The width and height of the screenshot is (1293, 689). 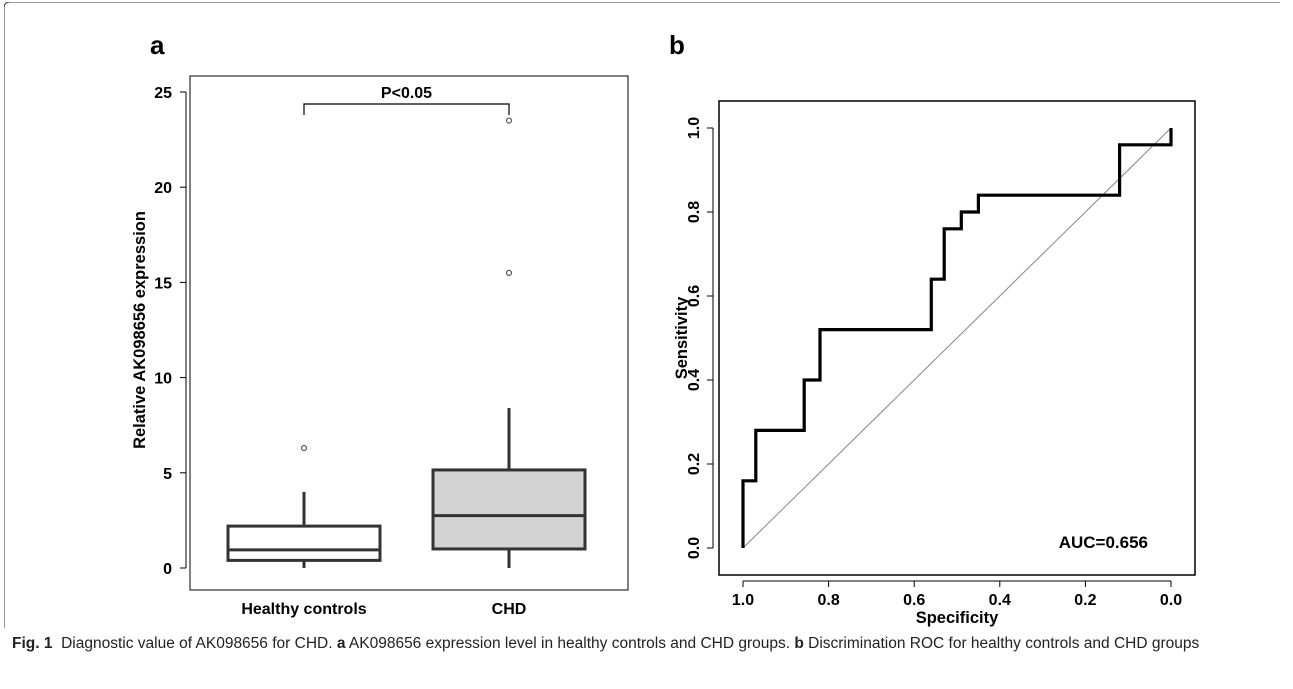 I want to click on x-axis-title: Specificity, so click(x=957, y=618).